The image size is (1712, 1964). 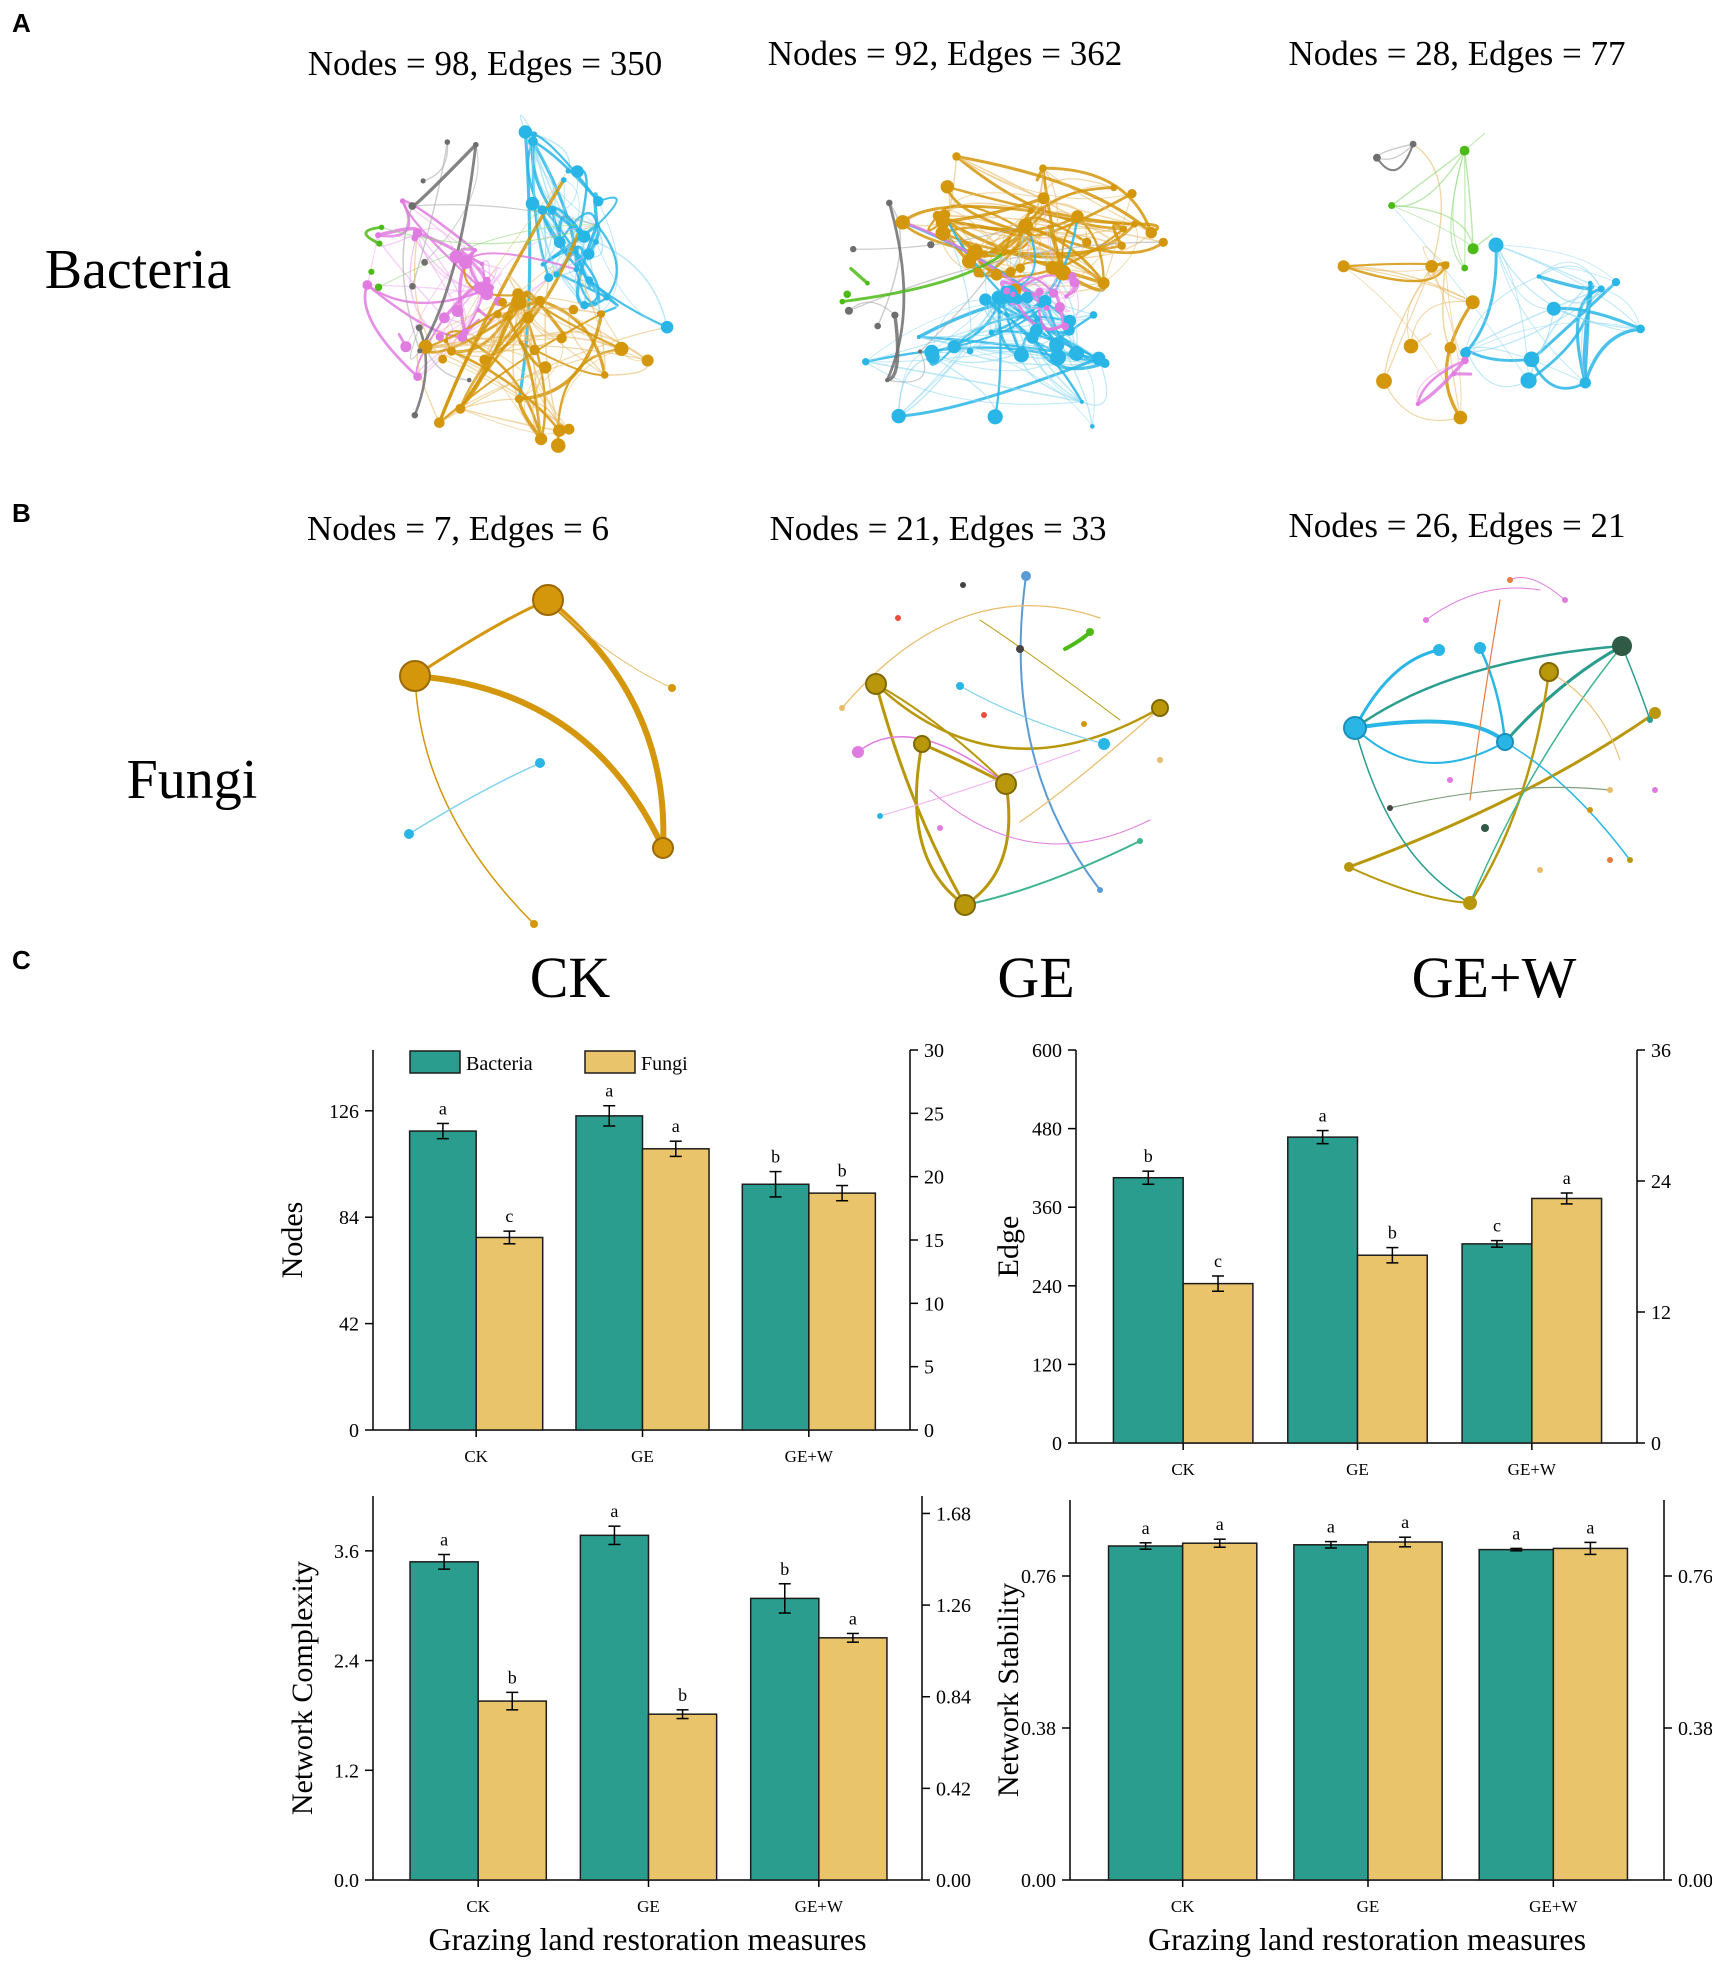 What do you see at coordinates (1457, 53) in the screenshot?
I see `bacteria-gew-network-title: Nodes = 28, Edges = 77` at bounding box center [1457, 53].